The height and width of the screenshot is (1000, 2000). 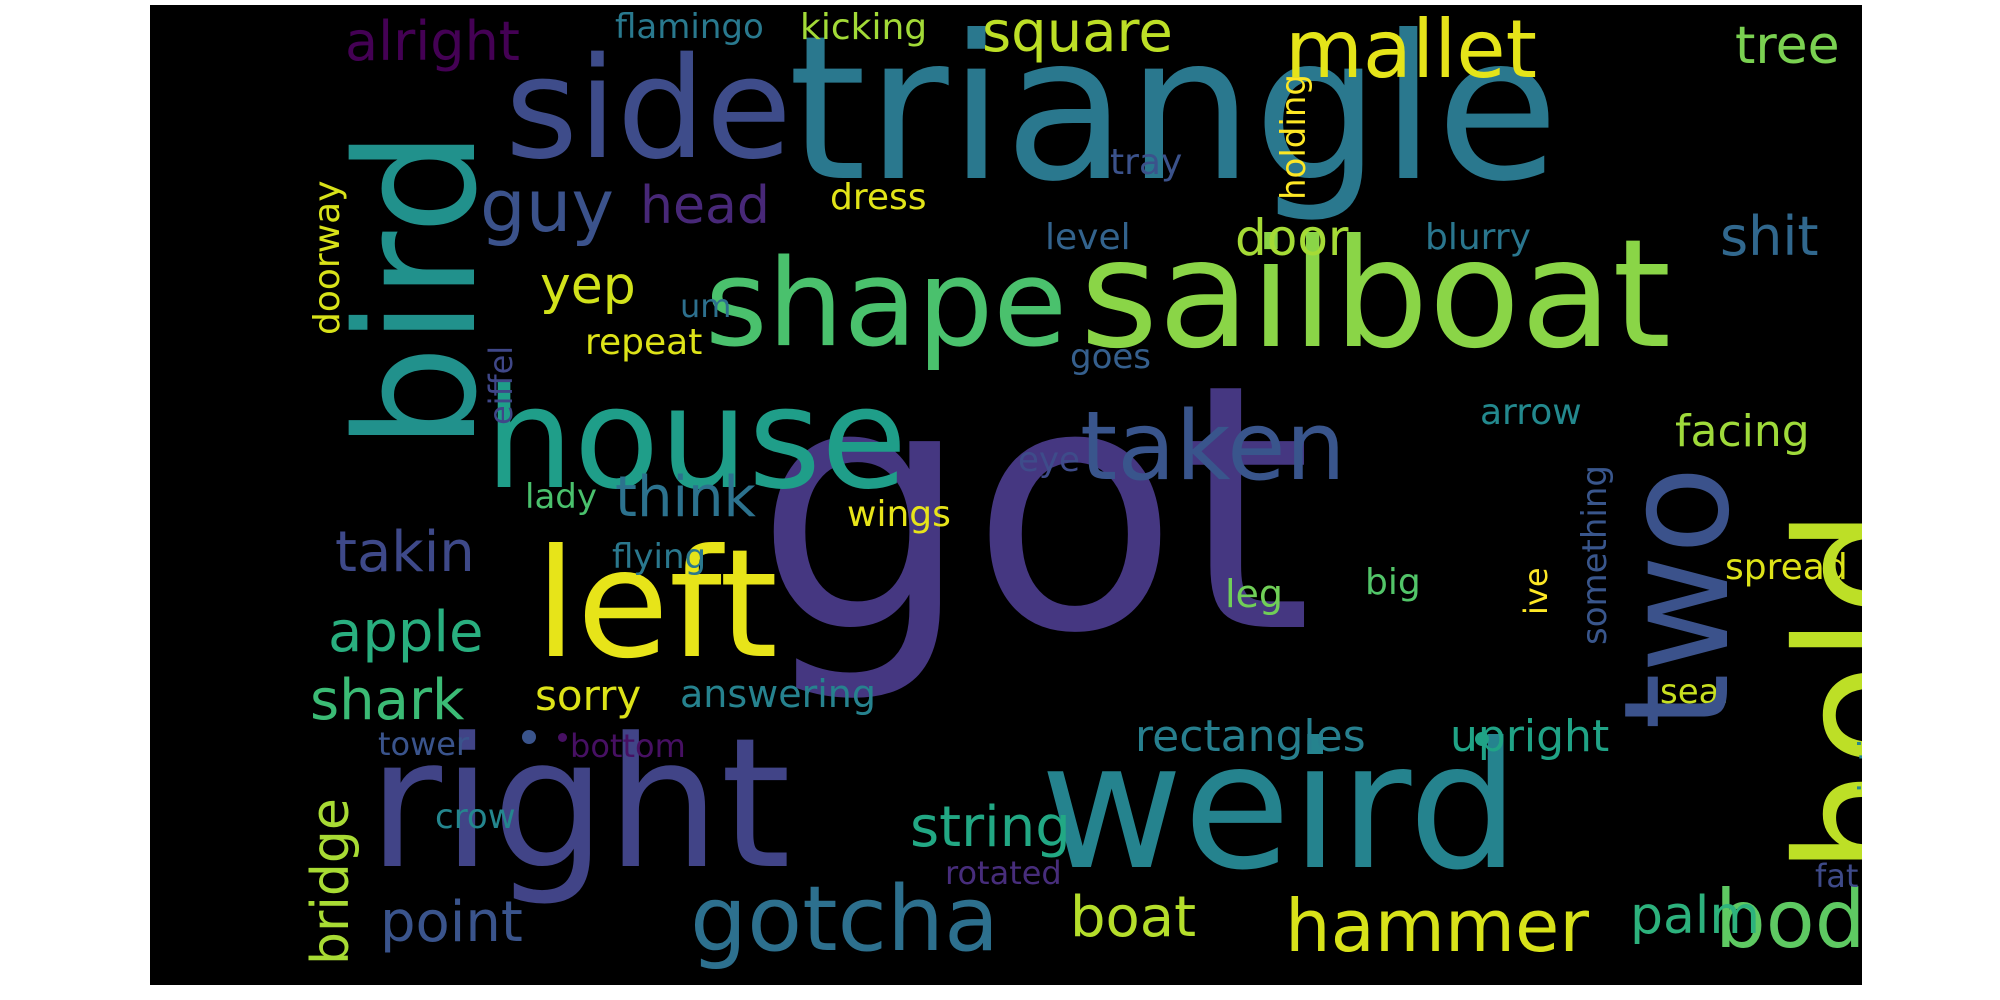 What do you see at coordinates (1857, 765) in the screenshot?
I see `word-pointing: pointing` at bounding box center [1857, 765].